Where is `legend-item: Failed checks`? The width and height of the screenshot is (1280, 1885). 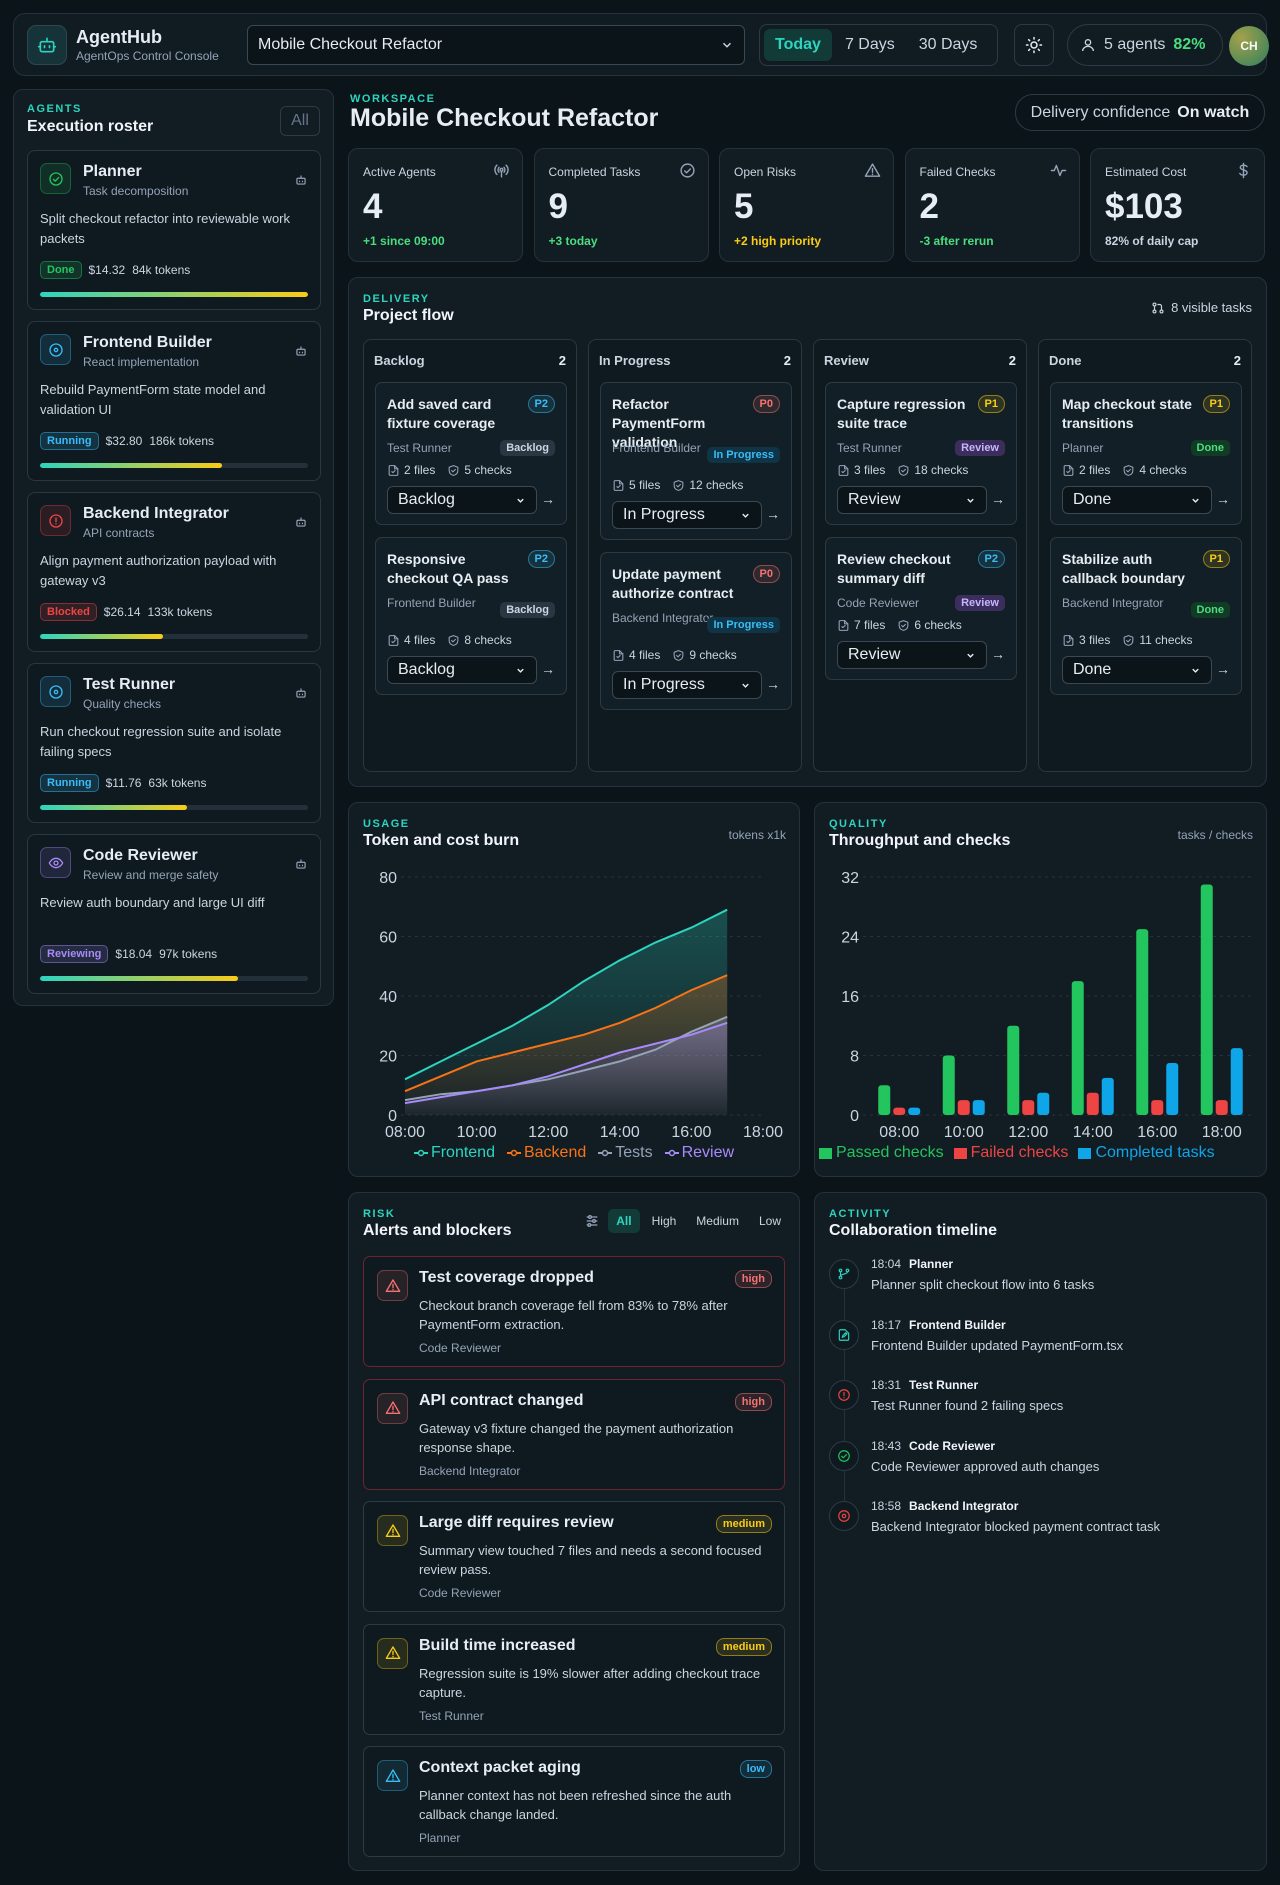 legend-item: Failed checks is located at coordinates (1010, 1153).